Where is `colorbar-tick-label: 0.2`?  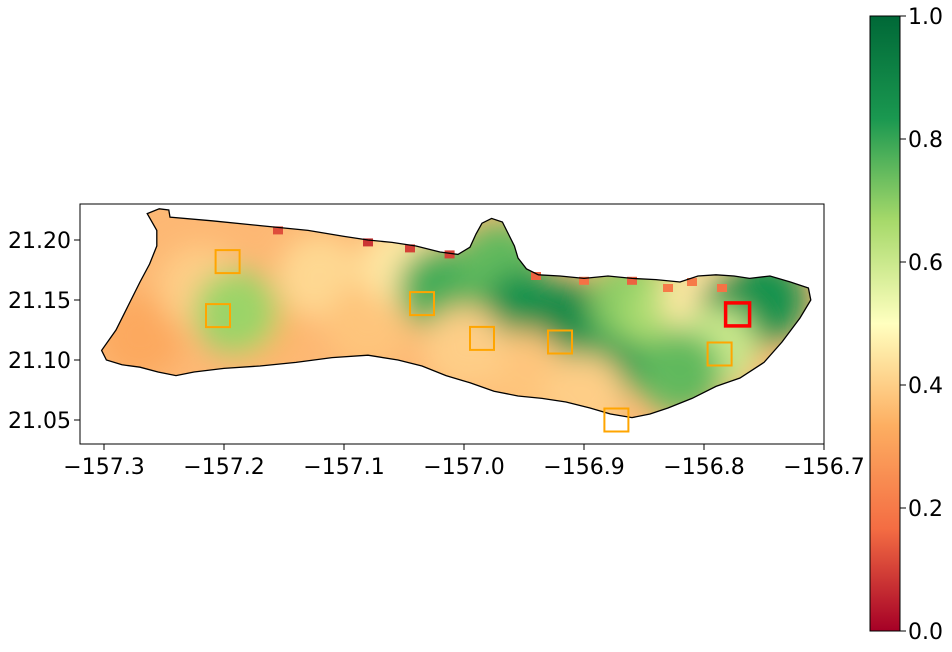 colorbar-tick-label: 0.2 is located at coordinates (925, 509).